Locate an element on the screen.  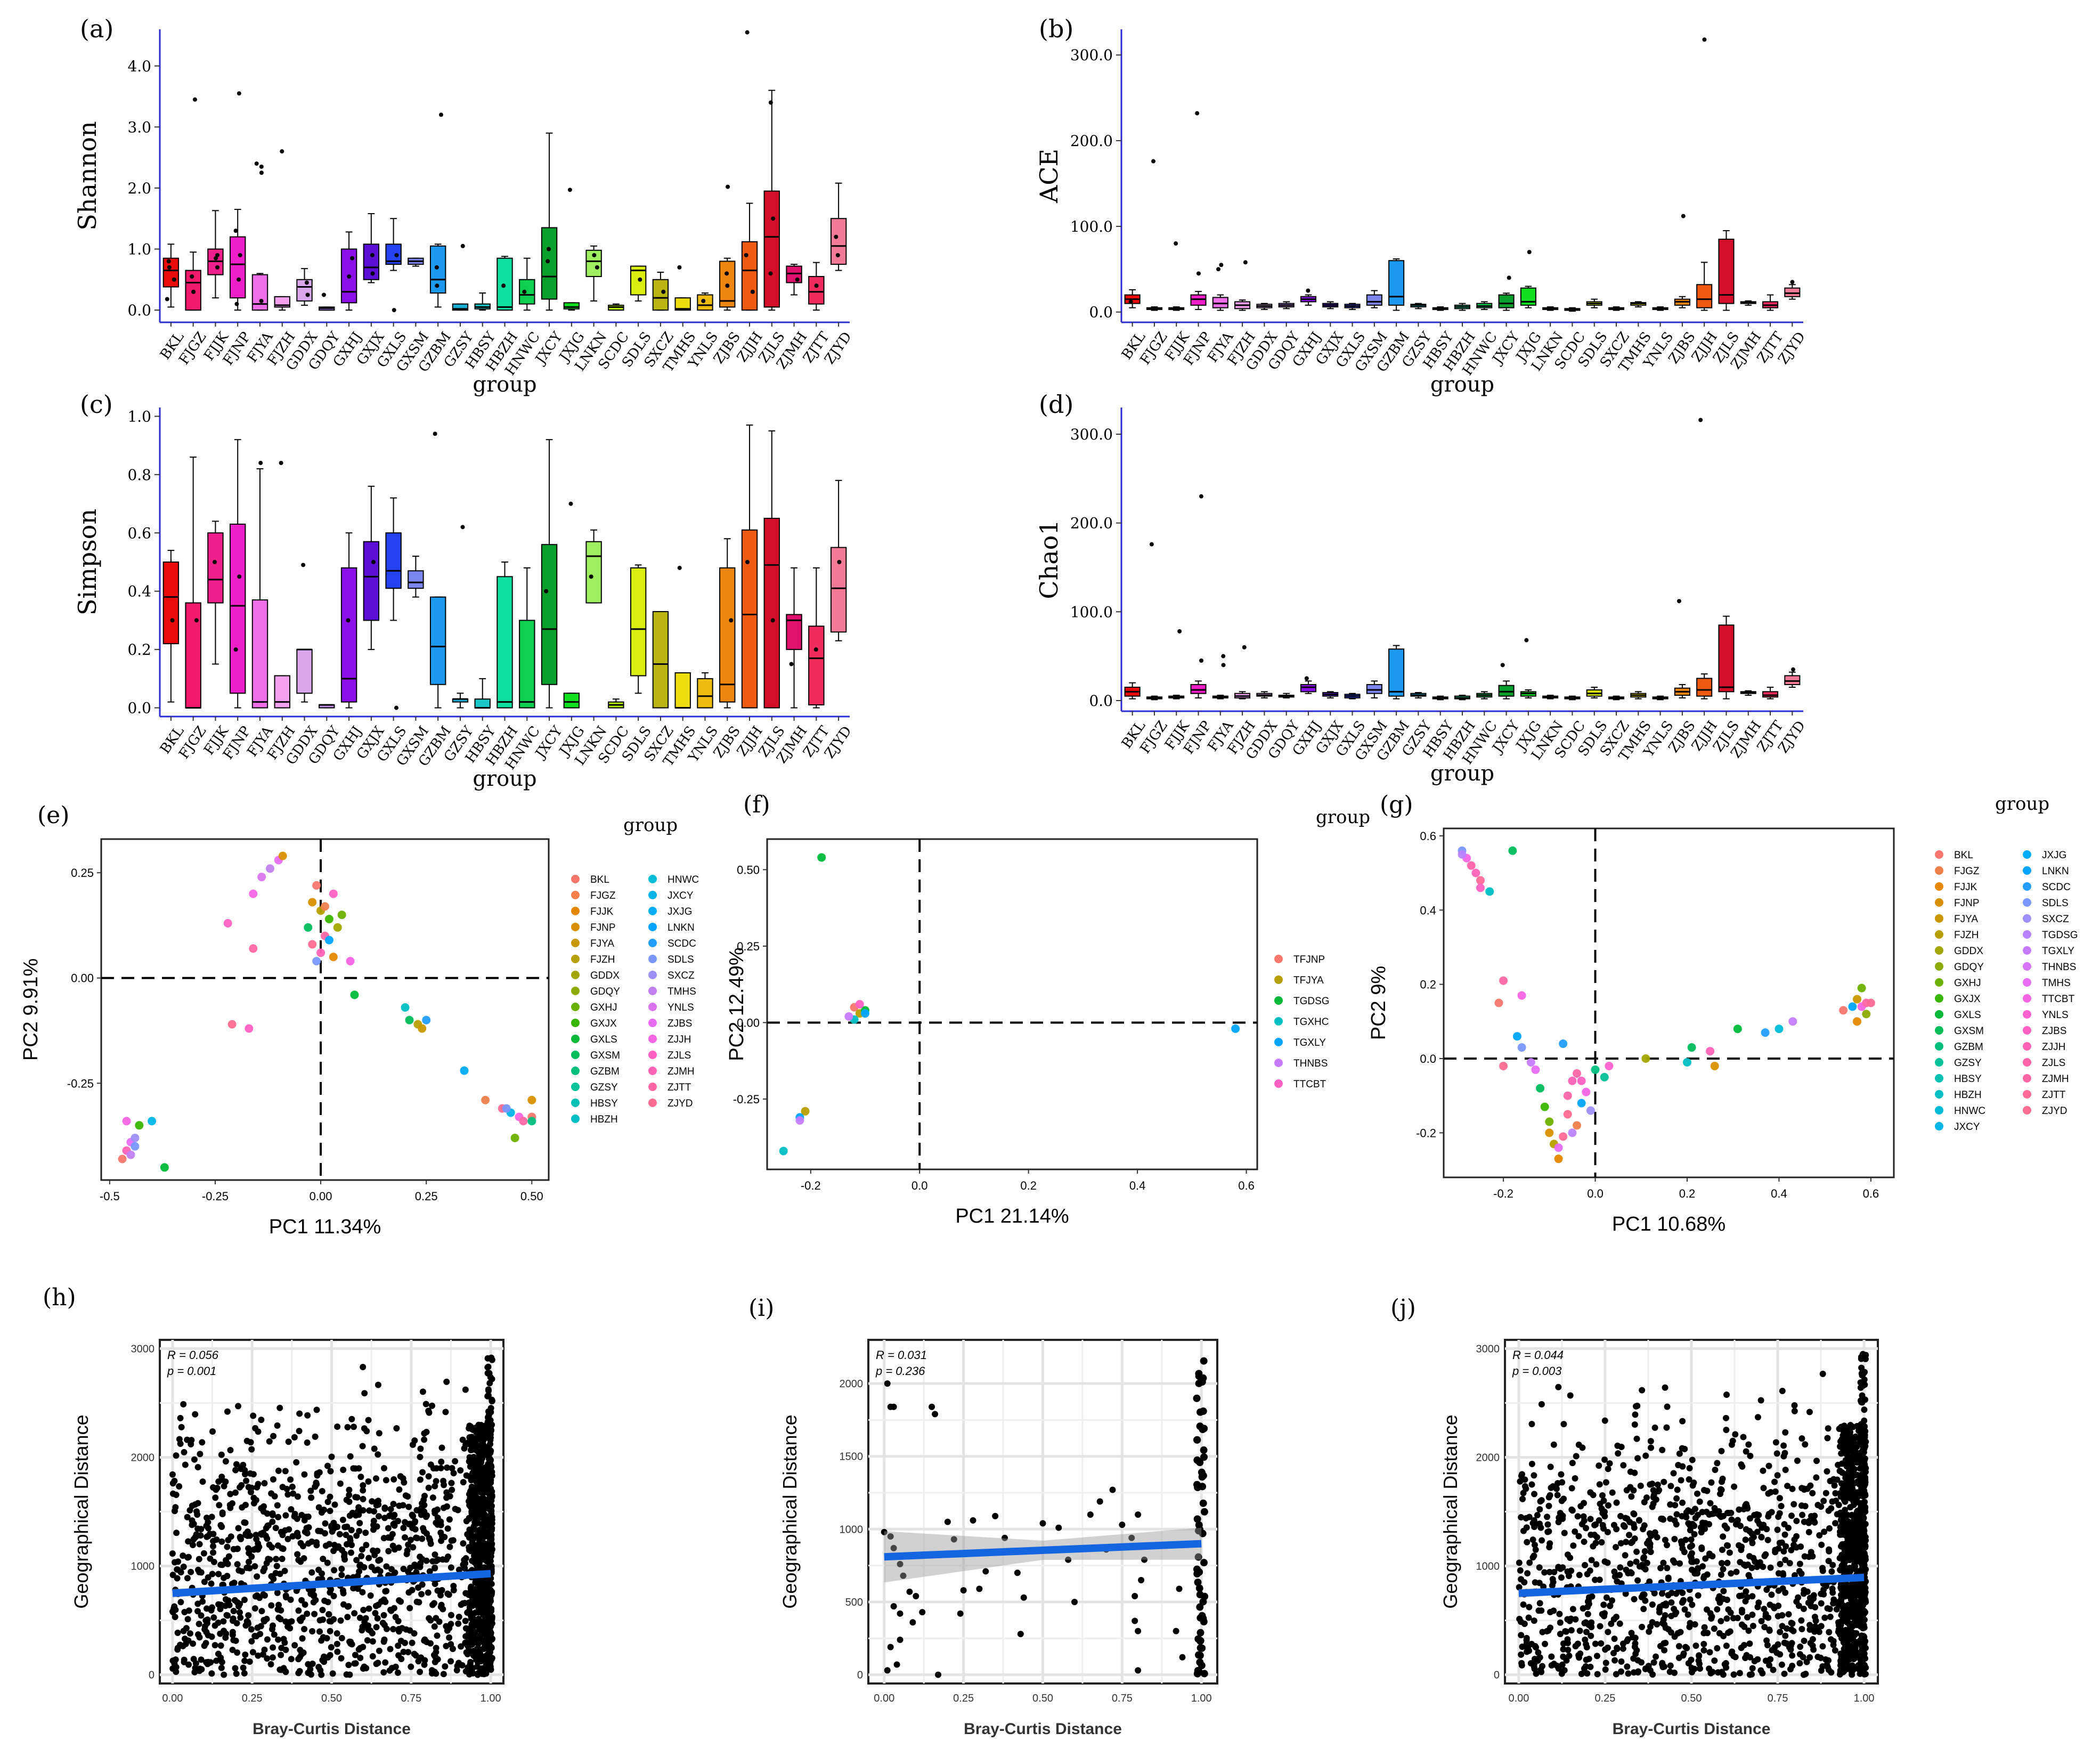
legend-label: HBZH is located at coordinates (604, 1119).